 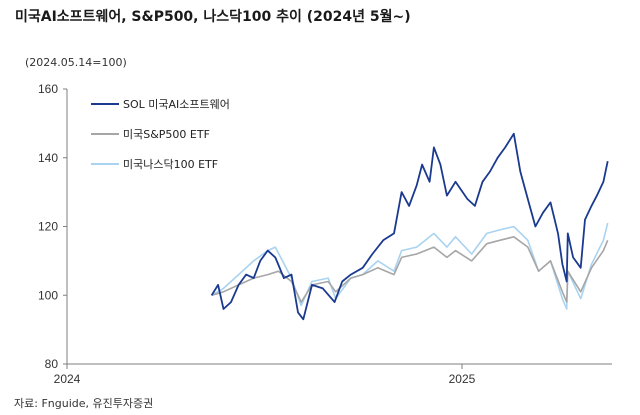 I want to click on y-tick-label: 120, so click(x=48, y=227).